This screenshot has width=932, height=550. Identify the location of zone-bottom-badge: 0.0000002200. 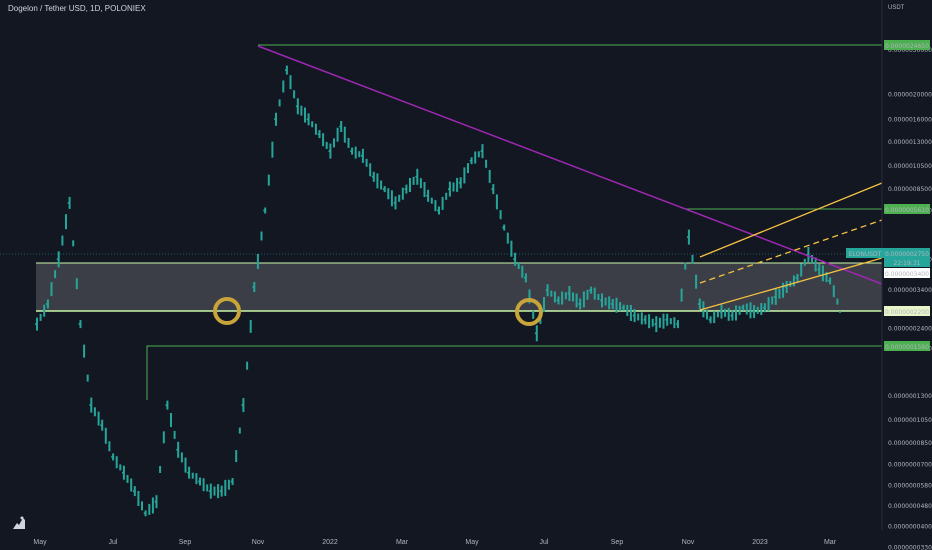
(907, 311).